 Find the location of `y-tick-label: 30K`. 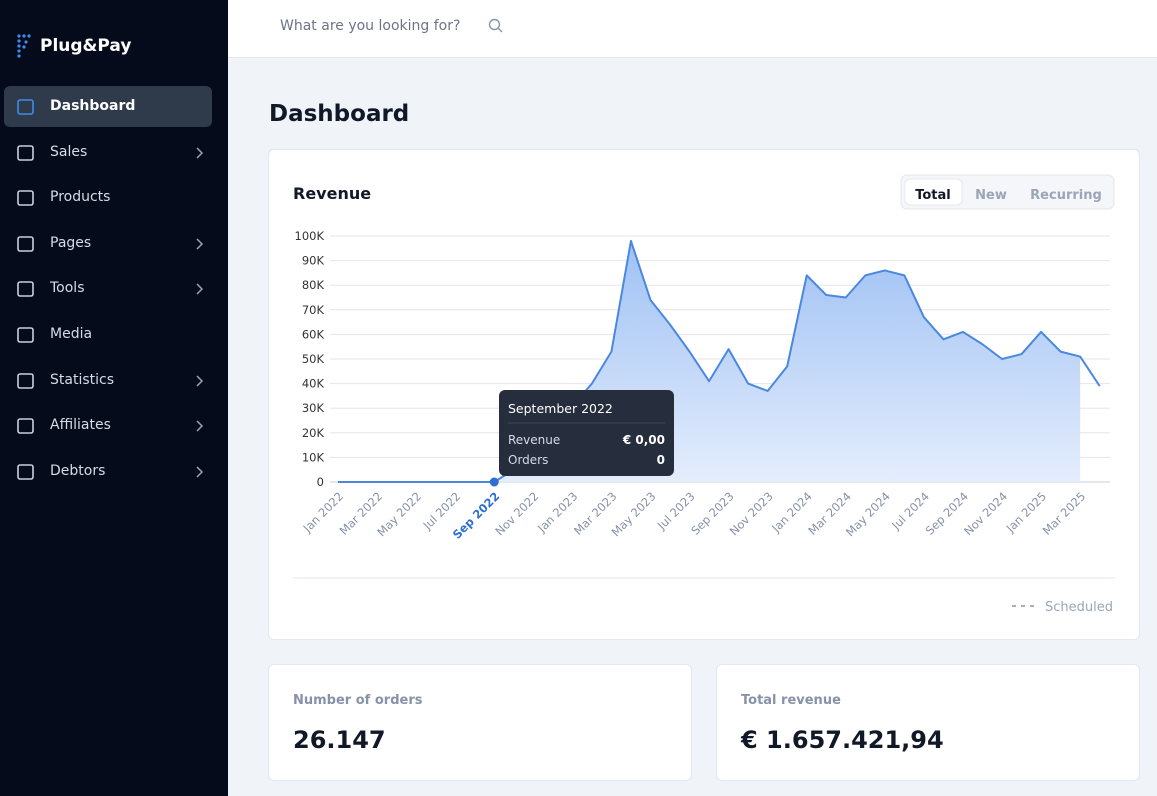

y-tick-label: 30K is located at coordinates (313, 408).